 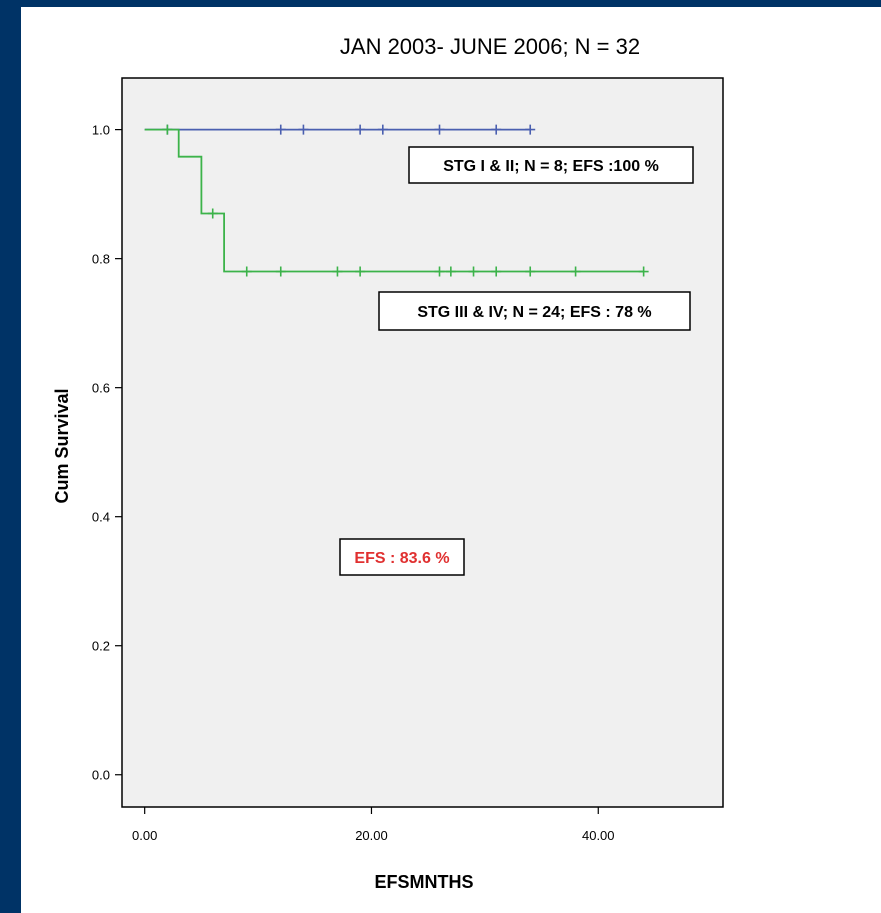 I want to click on x-tick-label: 0.00, so click(x=144, y=835).